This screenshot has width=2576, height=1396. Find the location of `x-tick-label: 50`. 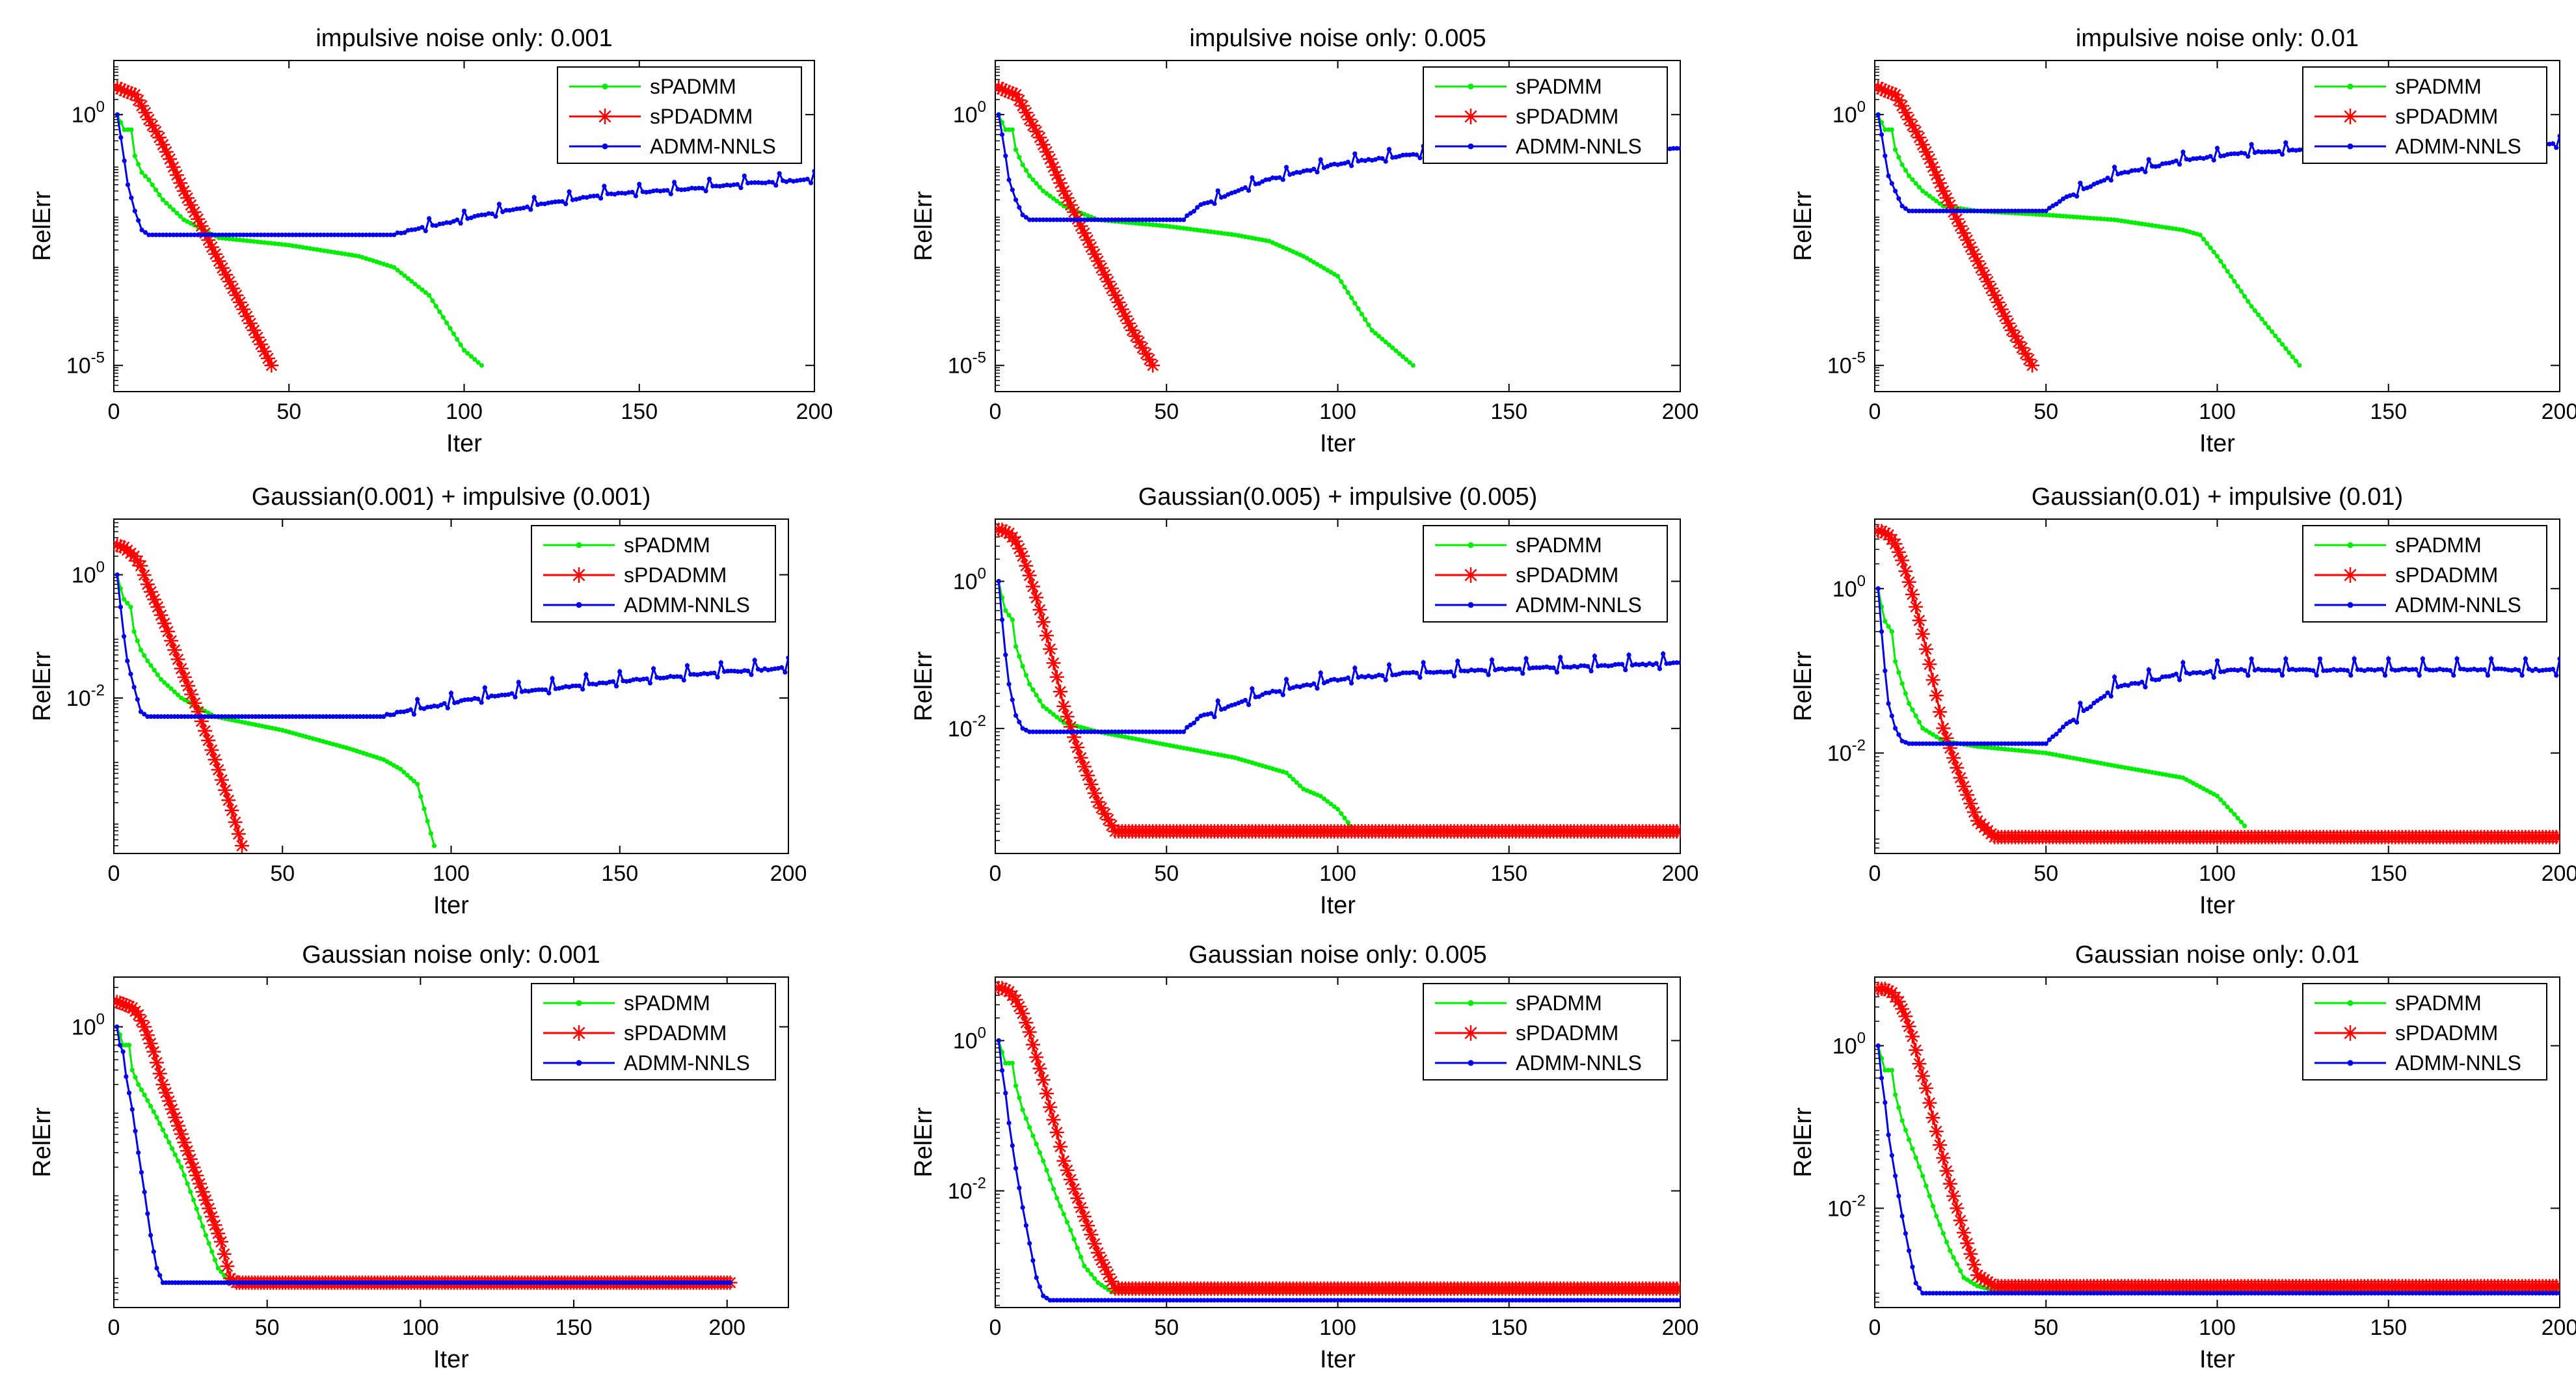

x-tick-label: 50 is located at coordinates (267, 1327).